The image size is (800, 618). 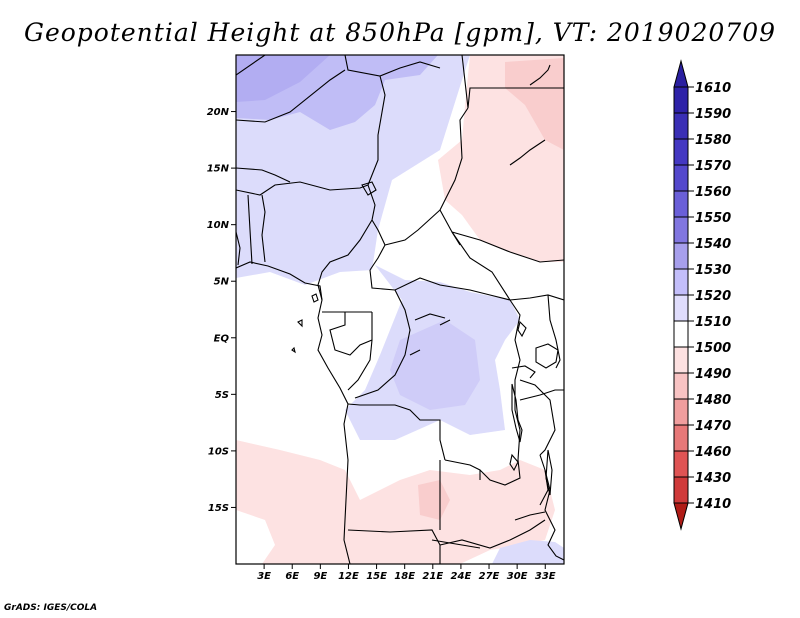 What do you see at coordinates (395, 502) in the screenshot?
I see `field-region-pink-southwest` at bounding box center [395, 502].